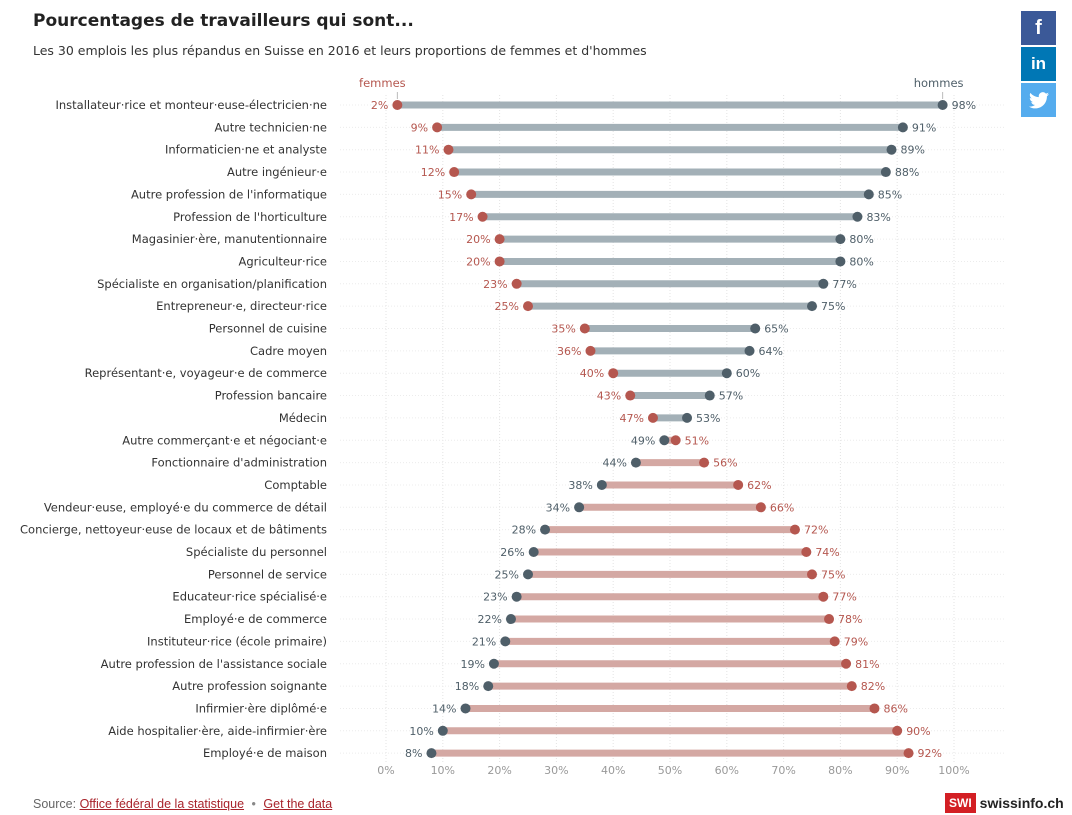 This screenshot has height=815, width=1072. What do you see at coordinates (748, 373) in the screenshot?
I see `men-value-label: 60%` at bounding box center [748, 373].